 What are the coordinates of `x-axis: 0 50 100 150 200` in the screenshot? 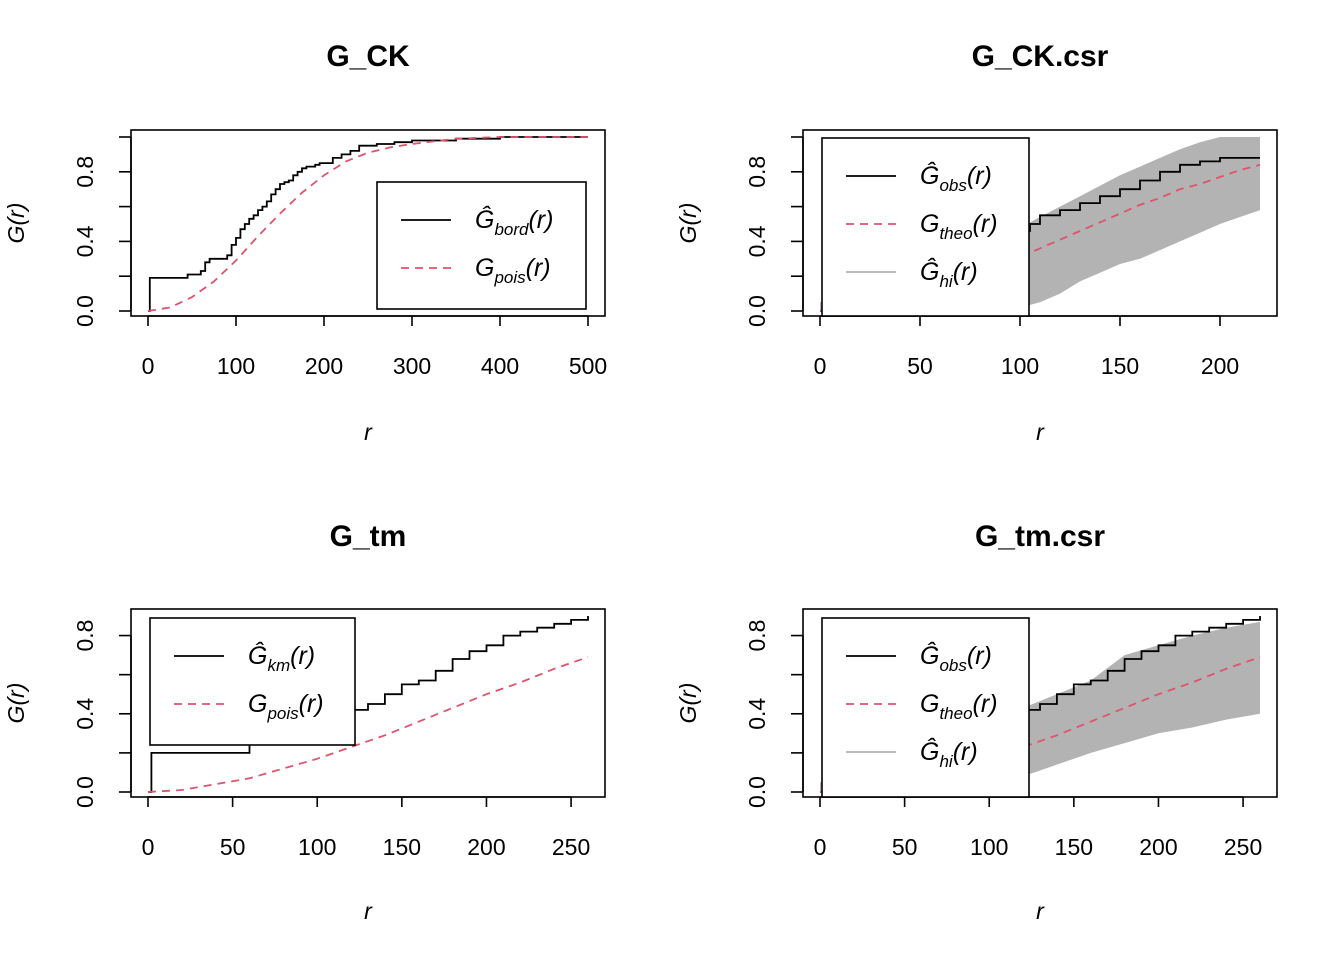 It's located at (1026, 347).